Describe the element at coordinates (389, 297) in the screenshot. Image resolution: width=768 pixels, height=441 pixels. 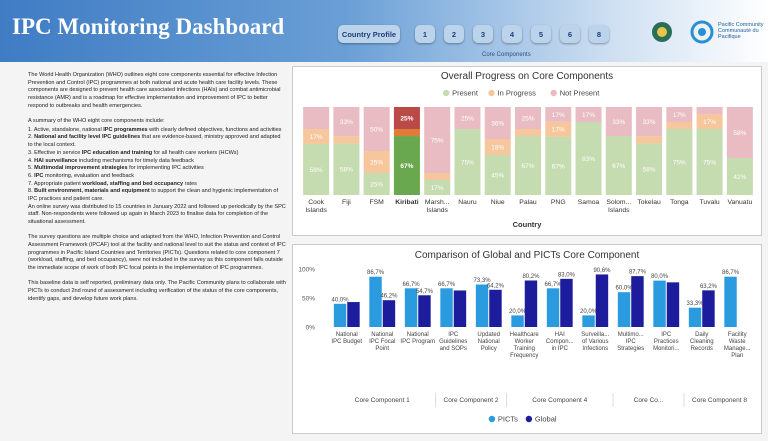
I see `value-label: 46,2%` at that location.